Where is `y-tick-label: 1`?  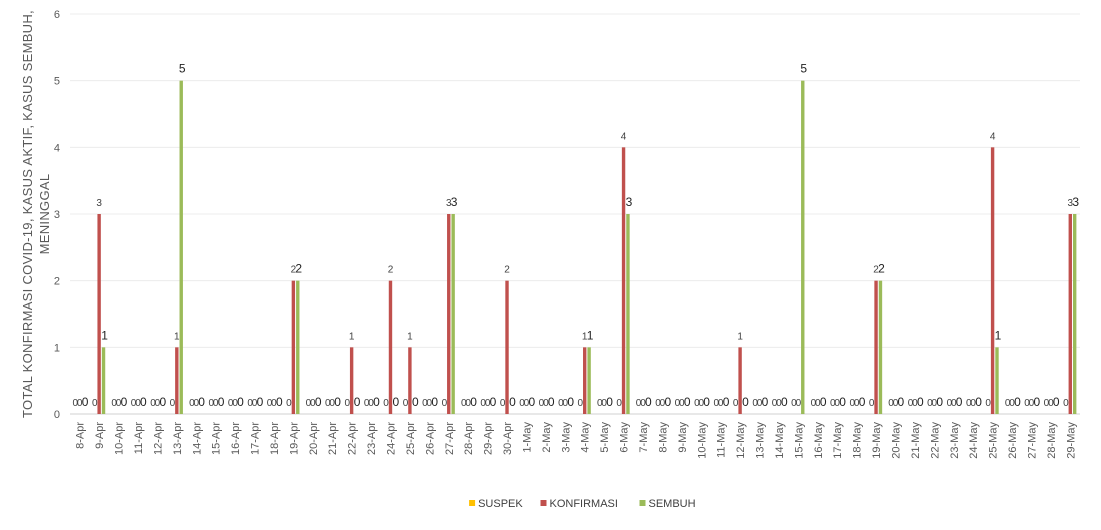 y-tick-label: 1 is located at coordinates (57, 348).